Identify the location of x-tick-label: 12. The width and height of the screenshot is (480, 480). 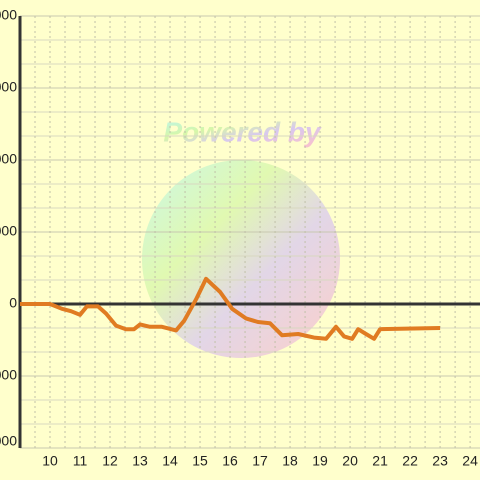
(110, 461).